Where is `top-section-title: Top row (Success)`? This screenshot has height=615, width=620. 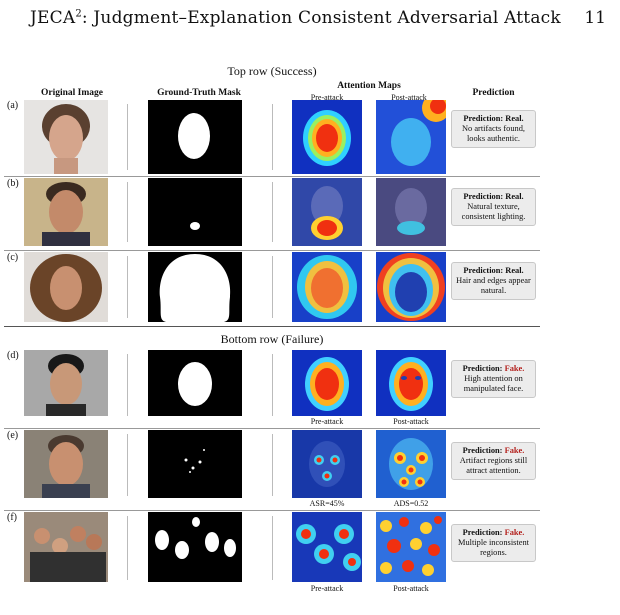 top-section-title: Top row (Success) is located at coordinates (272, 71).